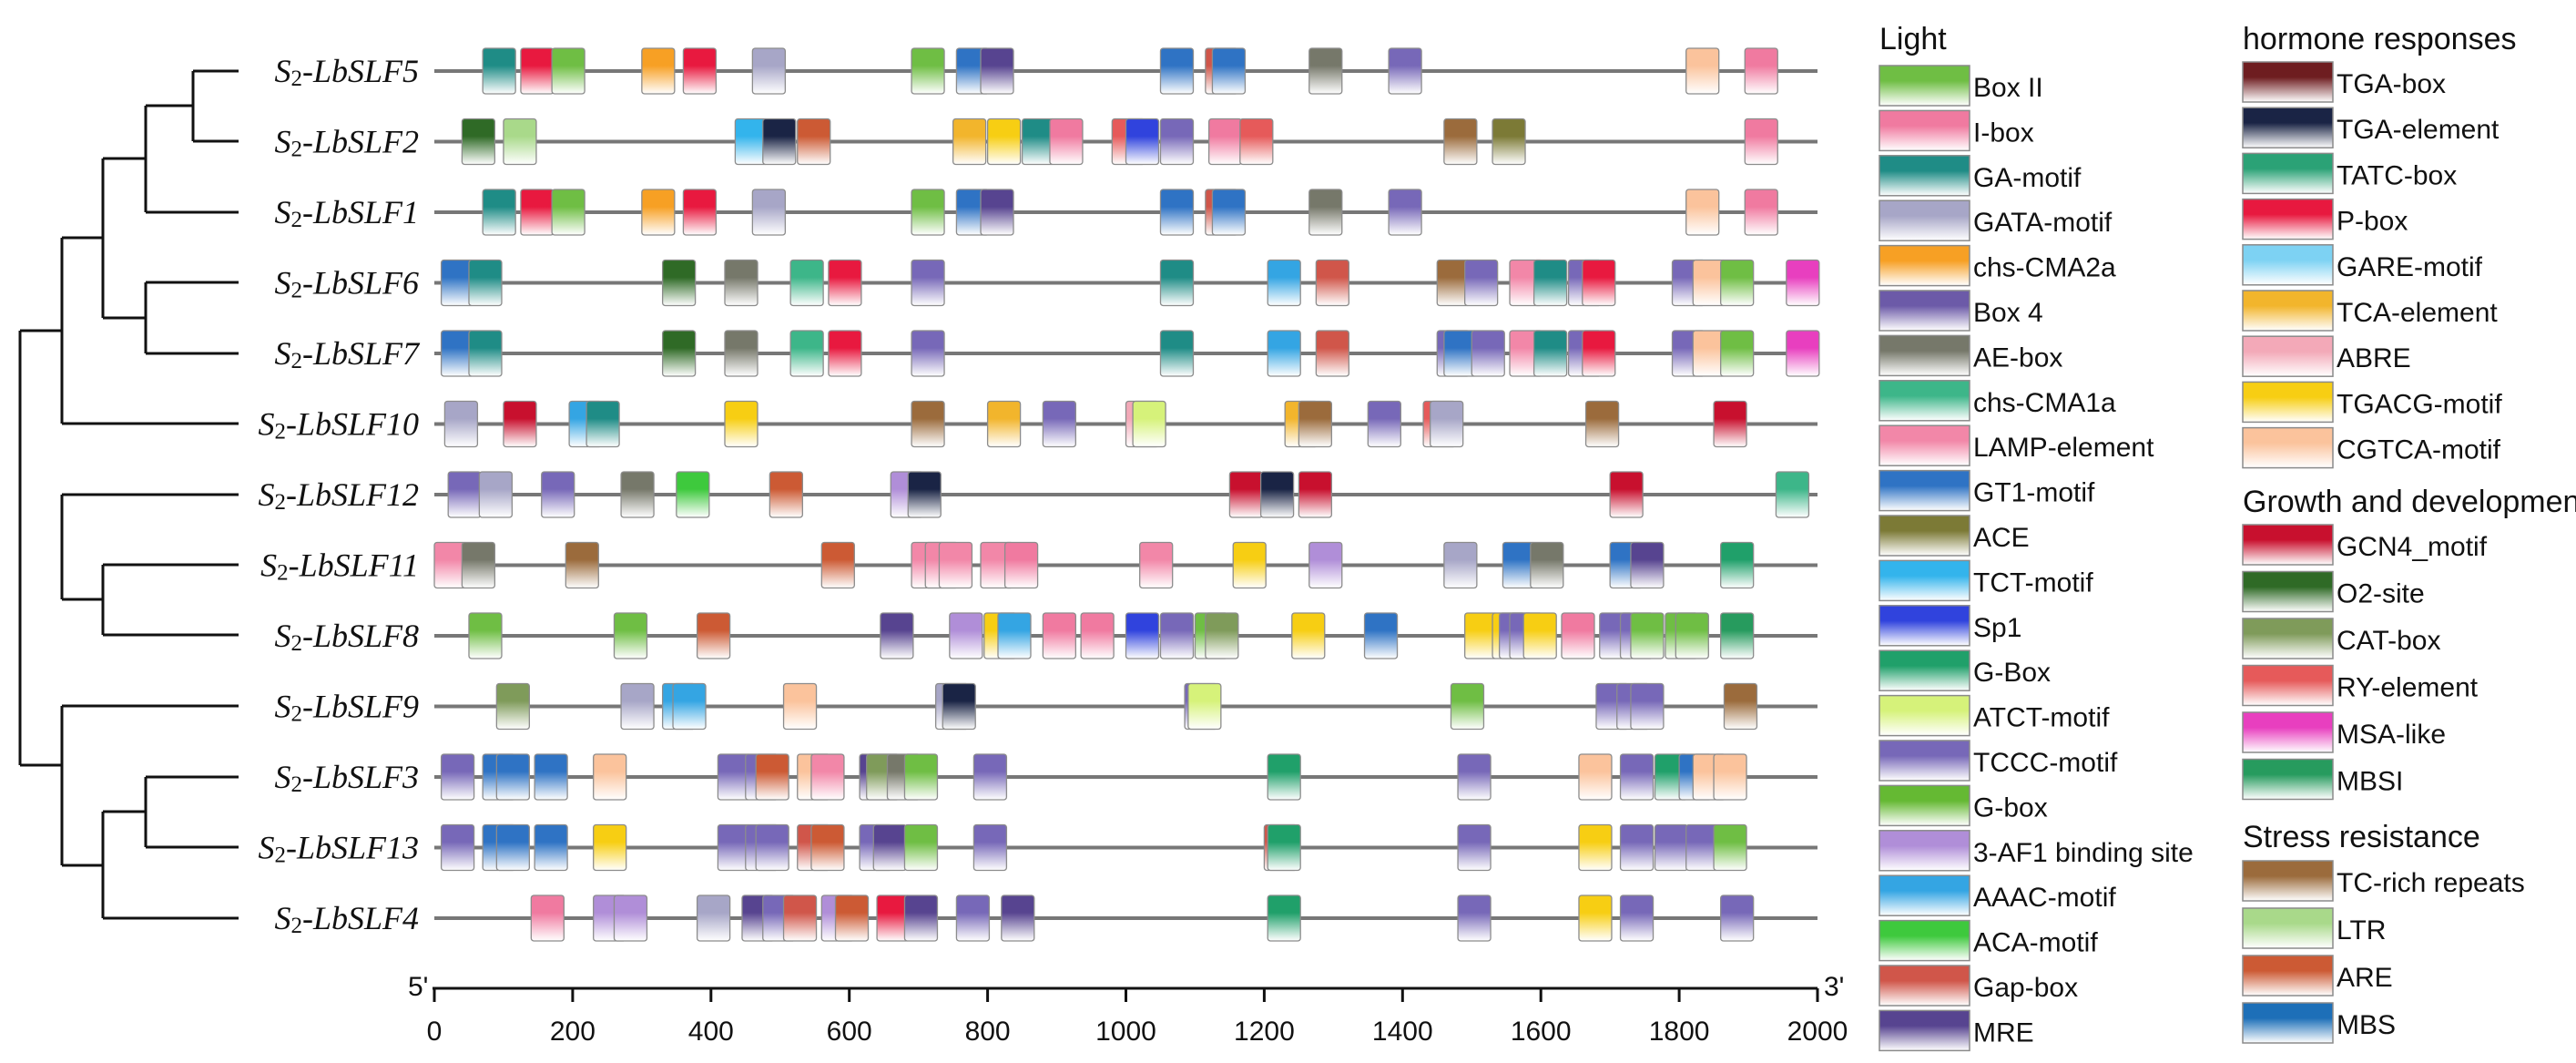 This screenshot has width=2576, height=1063. I want to click on gene-label-sub: 2, so click(280, 855).